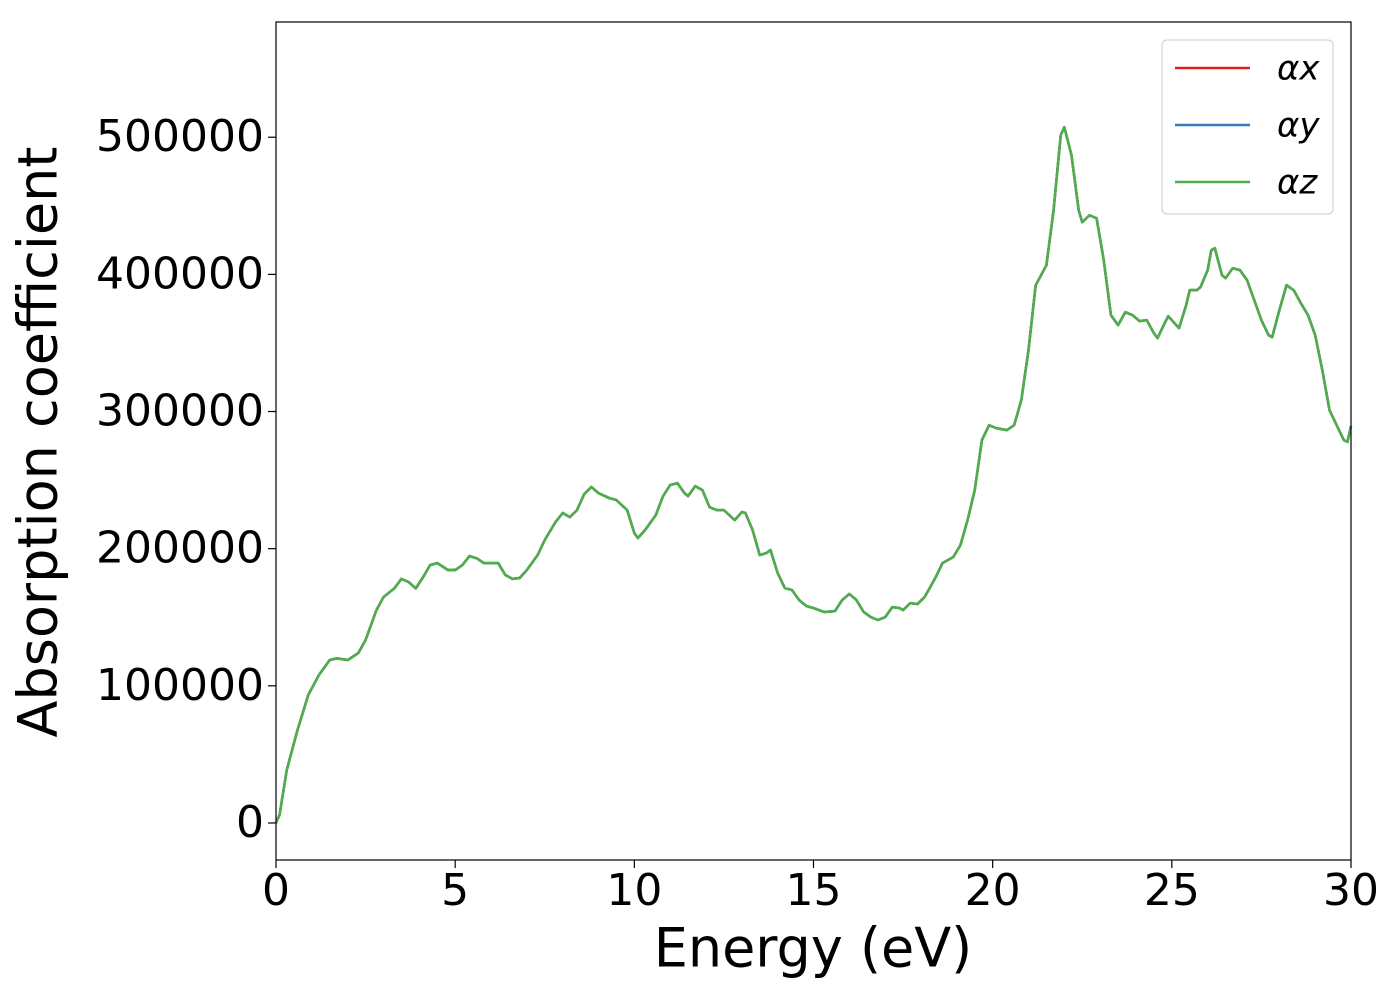 Image resolution: width=1400 pixels, height=1000 pixels. What do you see at coordinates (1297, 183) in the screenshot?
I see `legend-label: αz` at bounding box center [1297, 183].